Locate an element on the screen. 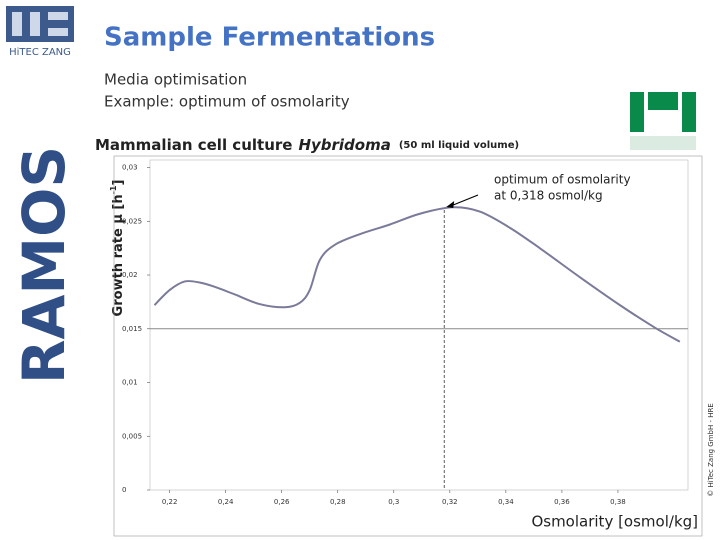  annotation: optimum of osmolarity is located at coordinates (562, 180).